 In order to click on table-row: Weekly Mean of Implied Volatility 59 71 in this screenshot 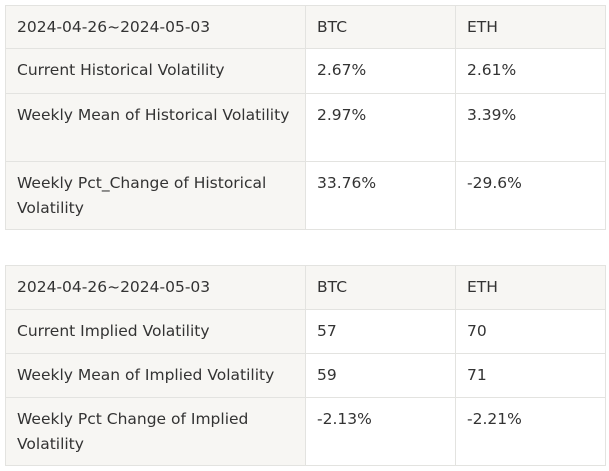, I will do `click(305, 375)`.